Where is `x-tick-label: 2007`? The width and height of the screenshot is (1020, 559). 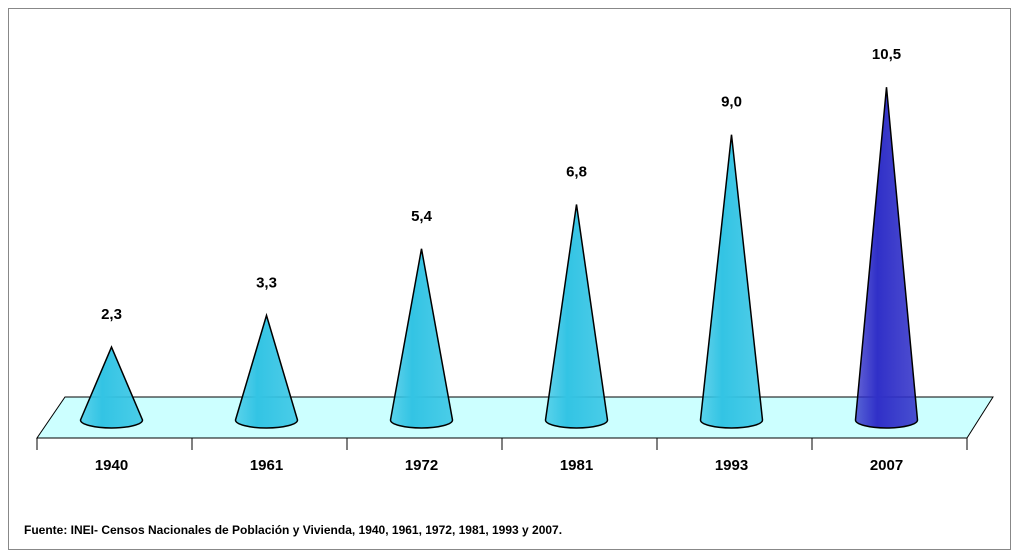
x-tick-label: 2007 is located at coordinates (886, 465).